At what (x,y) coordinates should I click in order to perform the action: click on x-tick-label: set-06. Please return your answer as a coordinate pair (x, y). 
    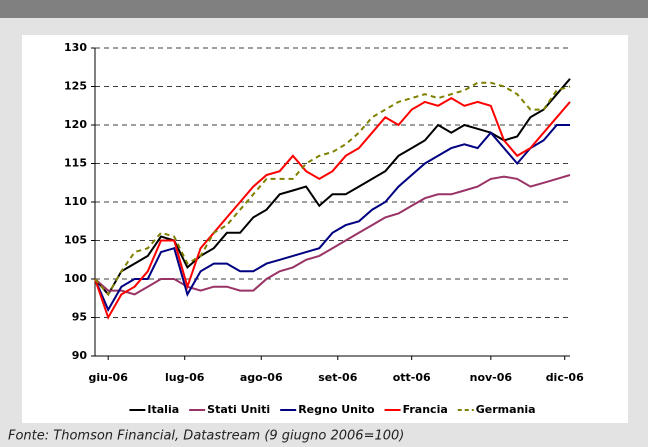
    Looking at the image, I should click on (337, 377).